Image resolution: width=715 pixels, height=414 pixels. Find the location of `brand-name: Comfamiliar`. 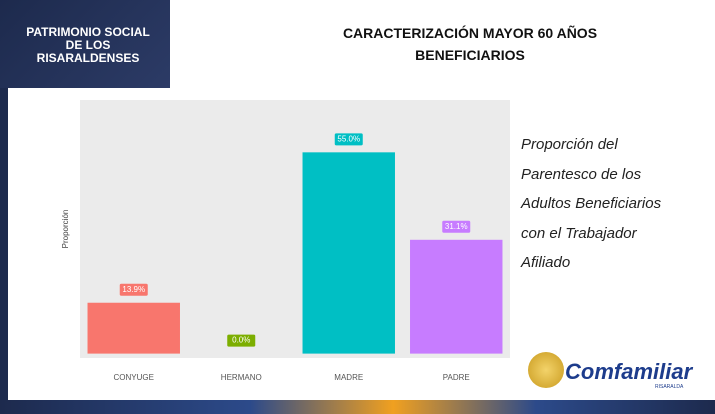

brand-name: Comfamiliar is located at coordinates (629, 371).